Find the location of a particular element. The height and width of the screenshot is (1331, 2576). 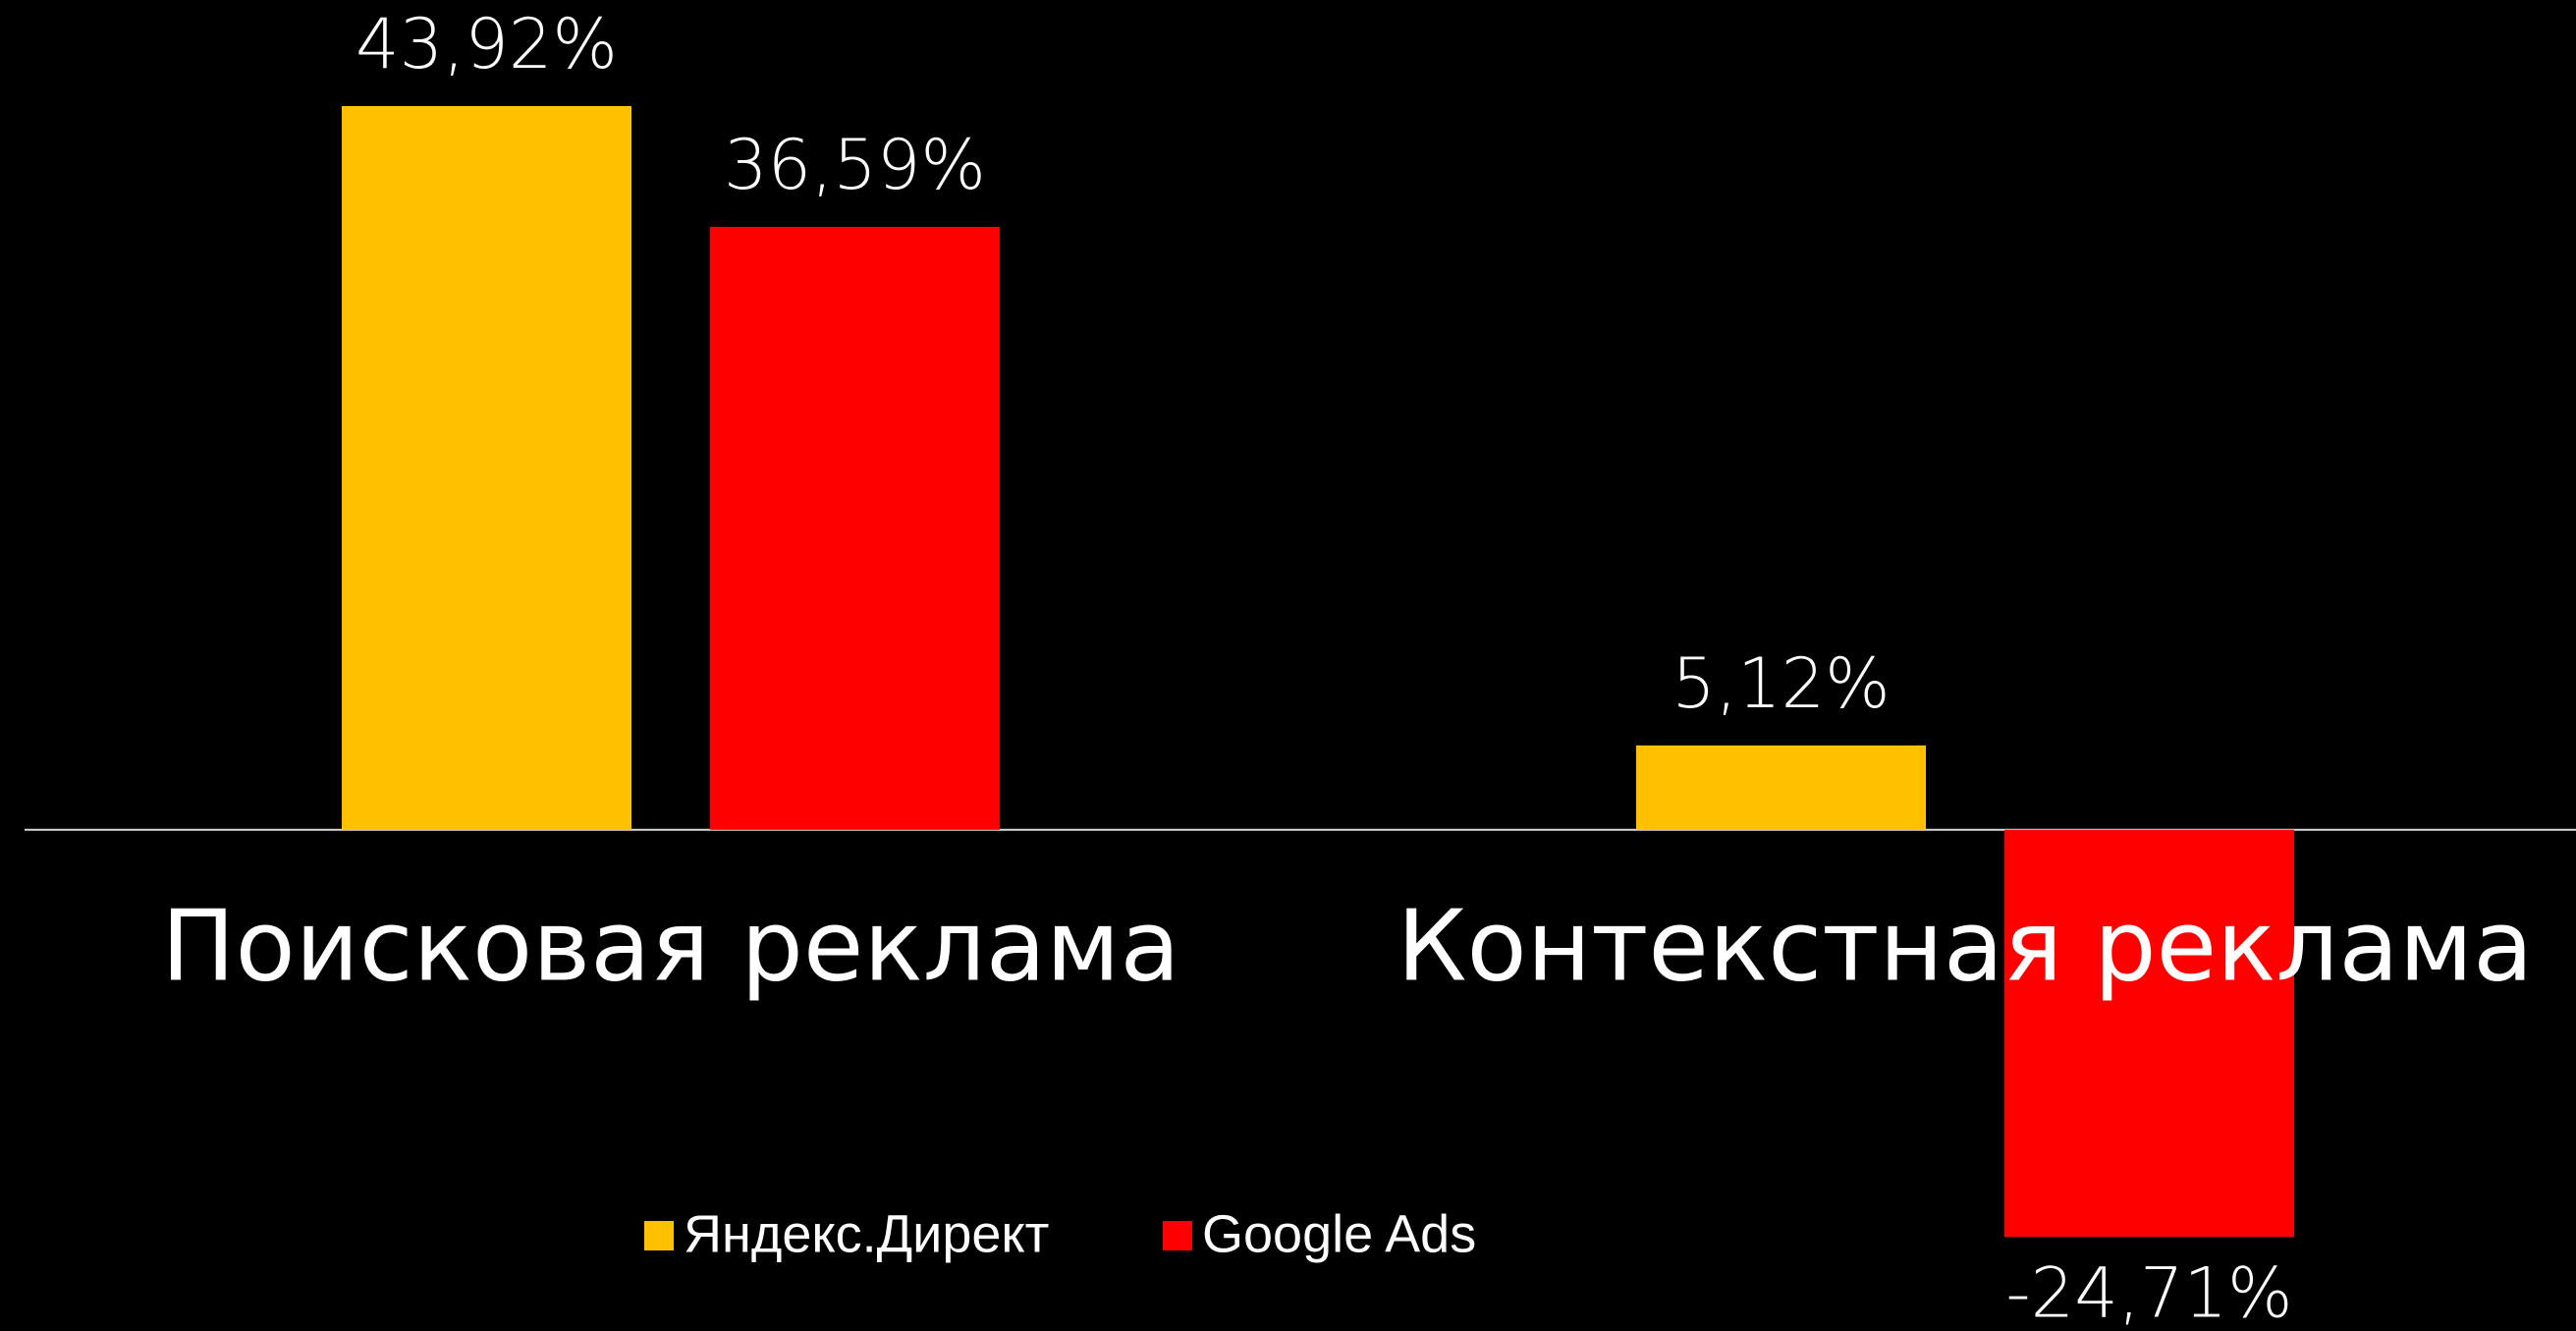

legend-label: Google Ads is located at coordinates (1339, 1234).